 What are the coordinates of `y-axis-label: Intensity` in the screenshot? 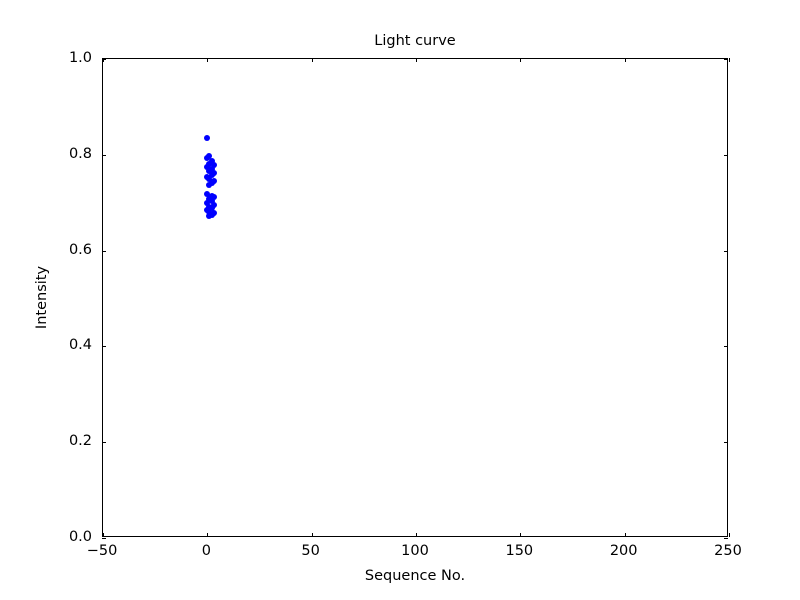 It's located at (42, 297).